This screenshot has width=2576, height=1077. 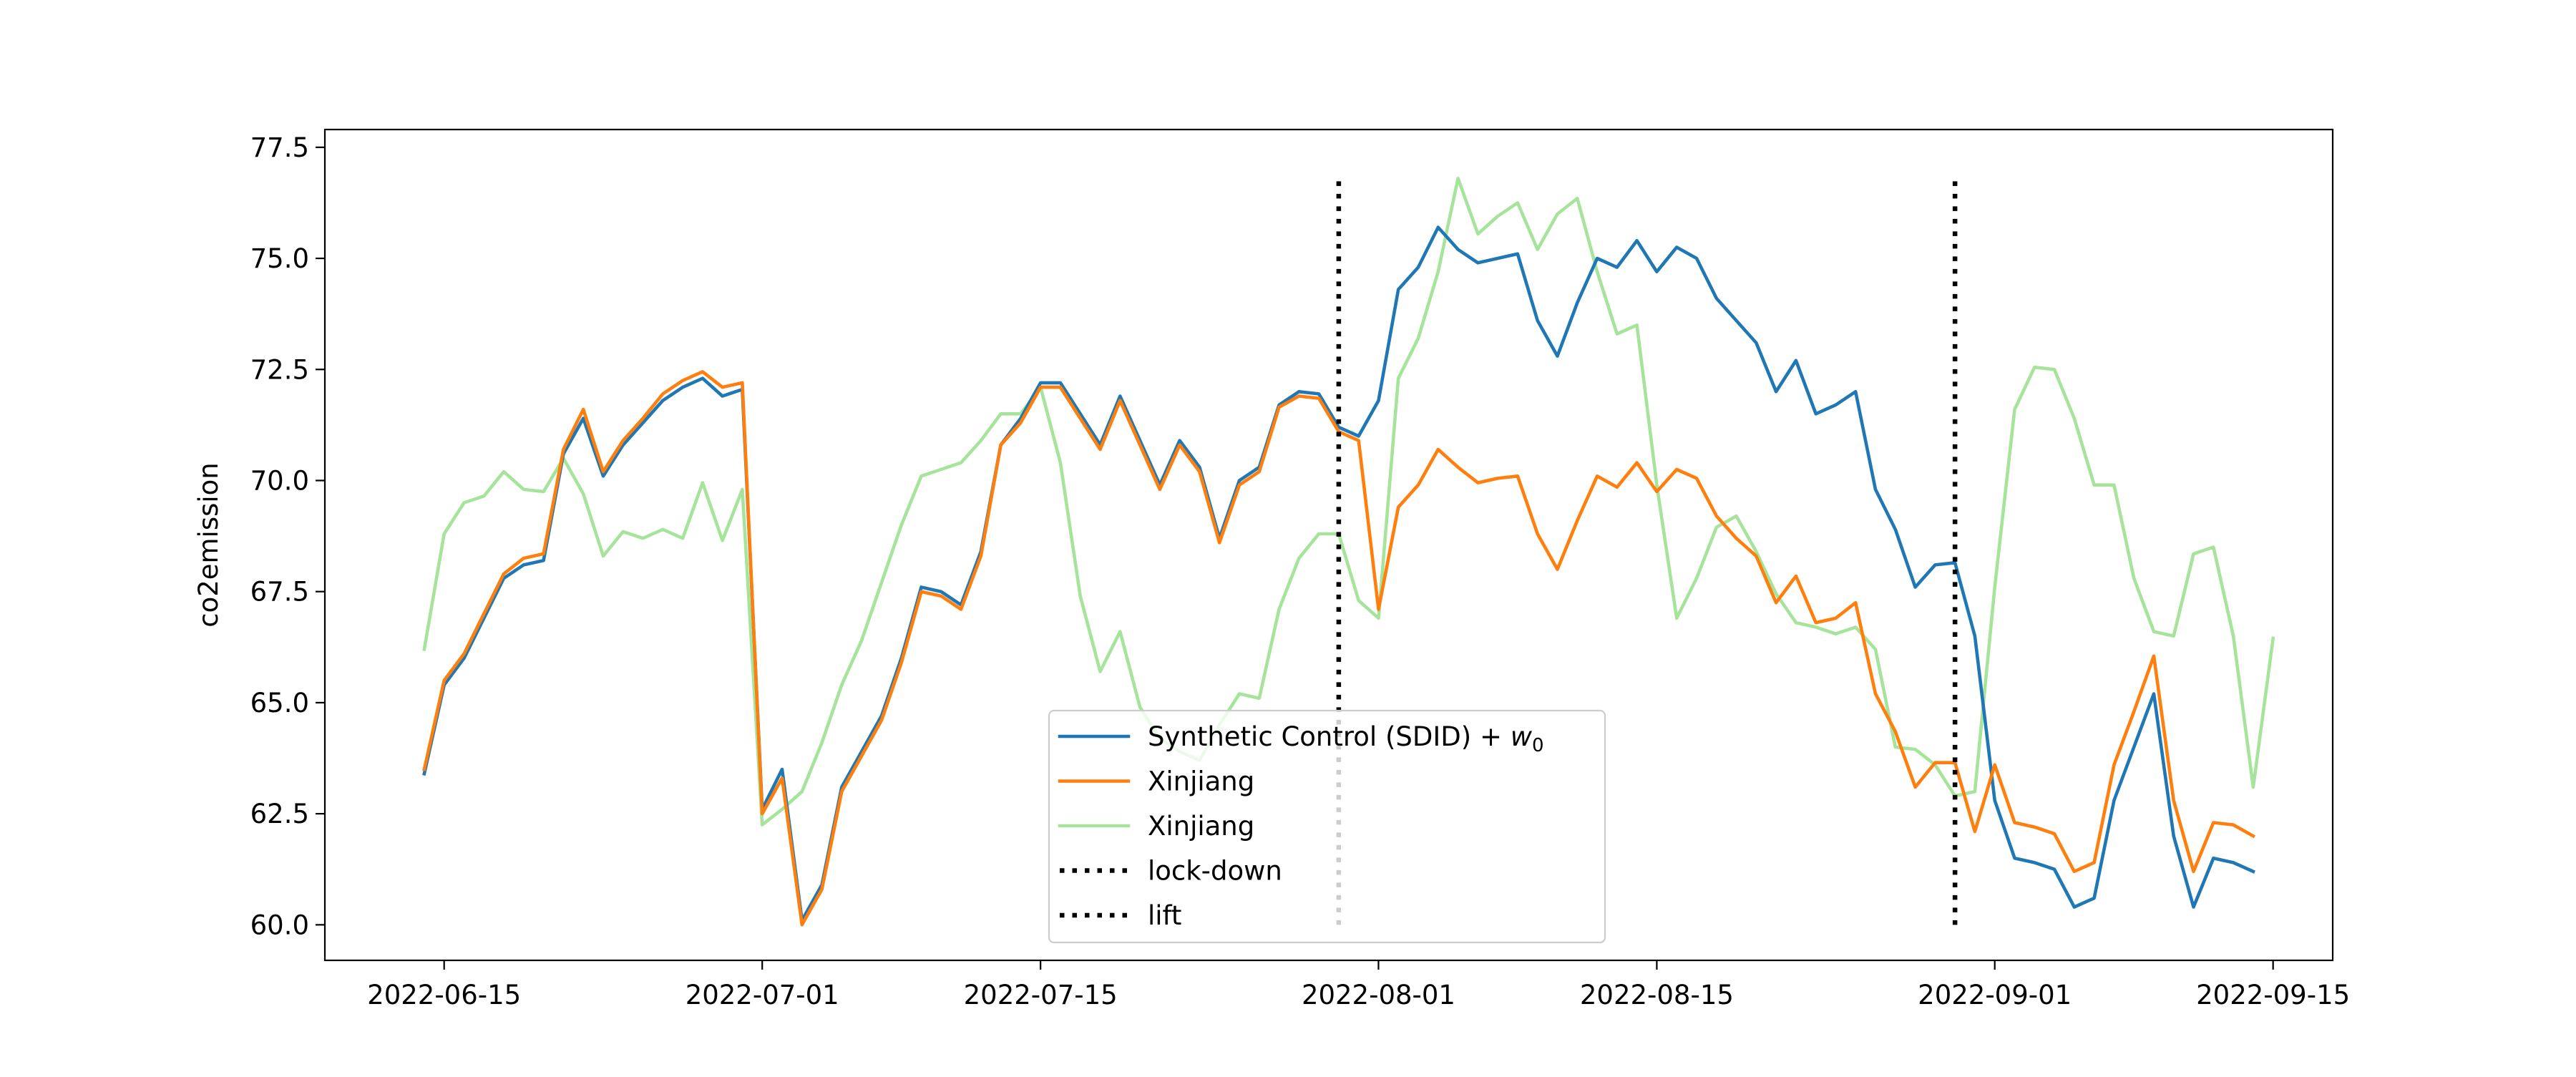 I want to click on legend-label-lift: lift, so click(x=1164, y=915).